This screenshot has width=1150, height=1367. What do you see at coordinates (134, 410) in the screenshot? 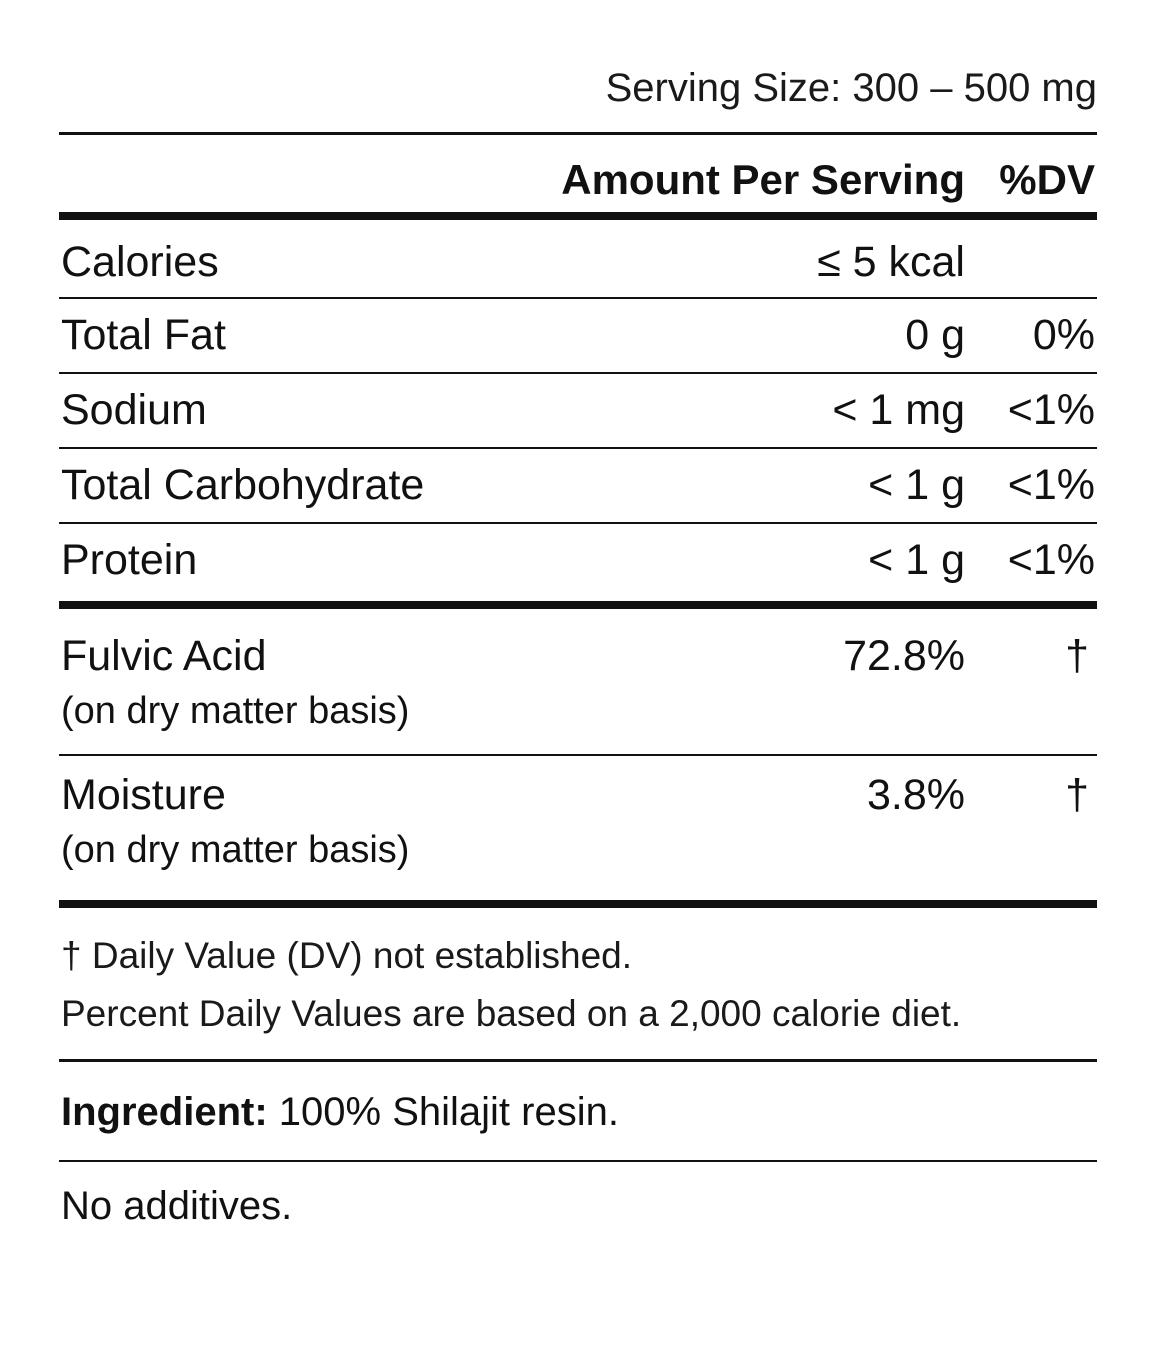
I see `nutrient-name: Sodium` at bounding box center [134, 410].